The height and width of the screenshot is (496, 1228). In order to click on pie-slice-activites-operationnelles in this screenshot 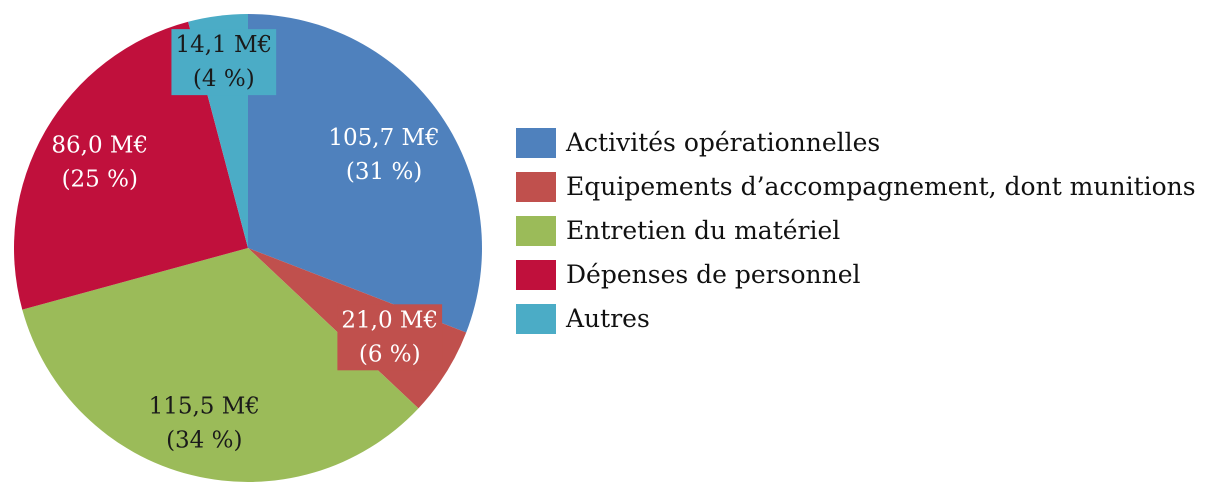, I will do `click(365, 173)`.